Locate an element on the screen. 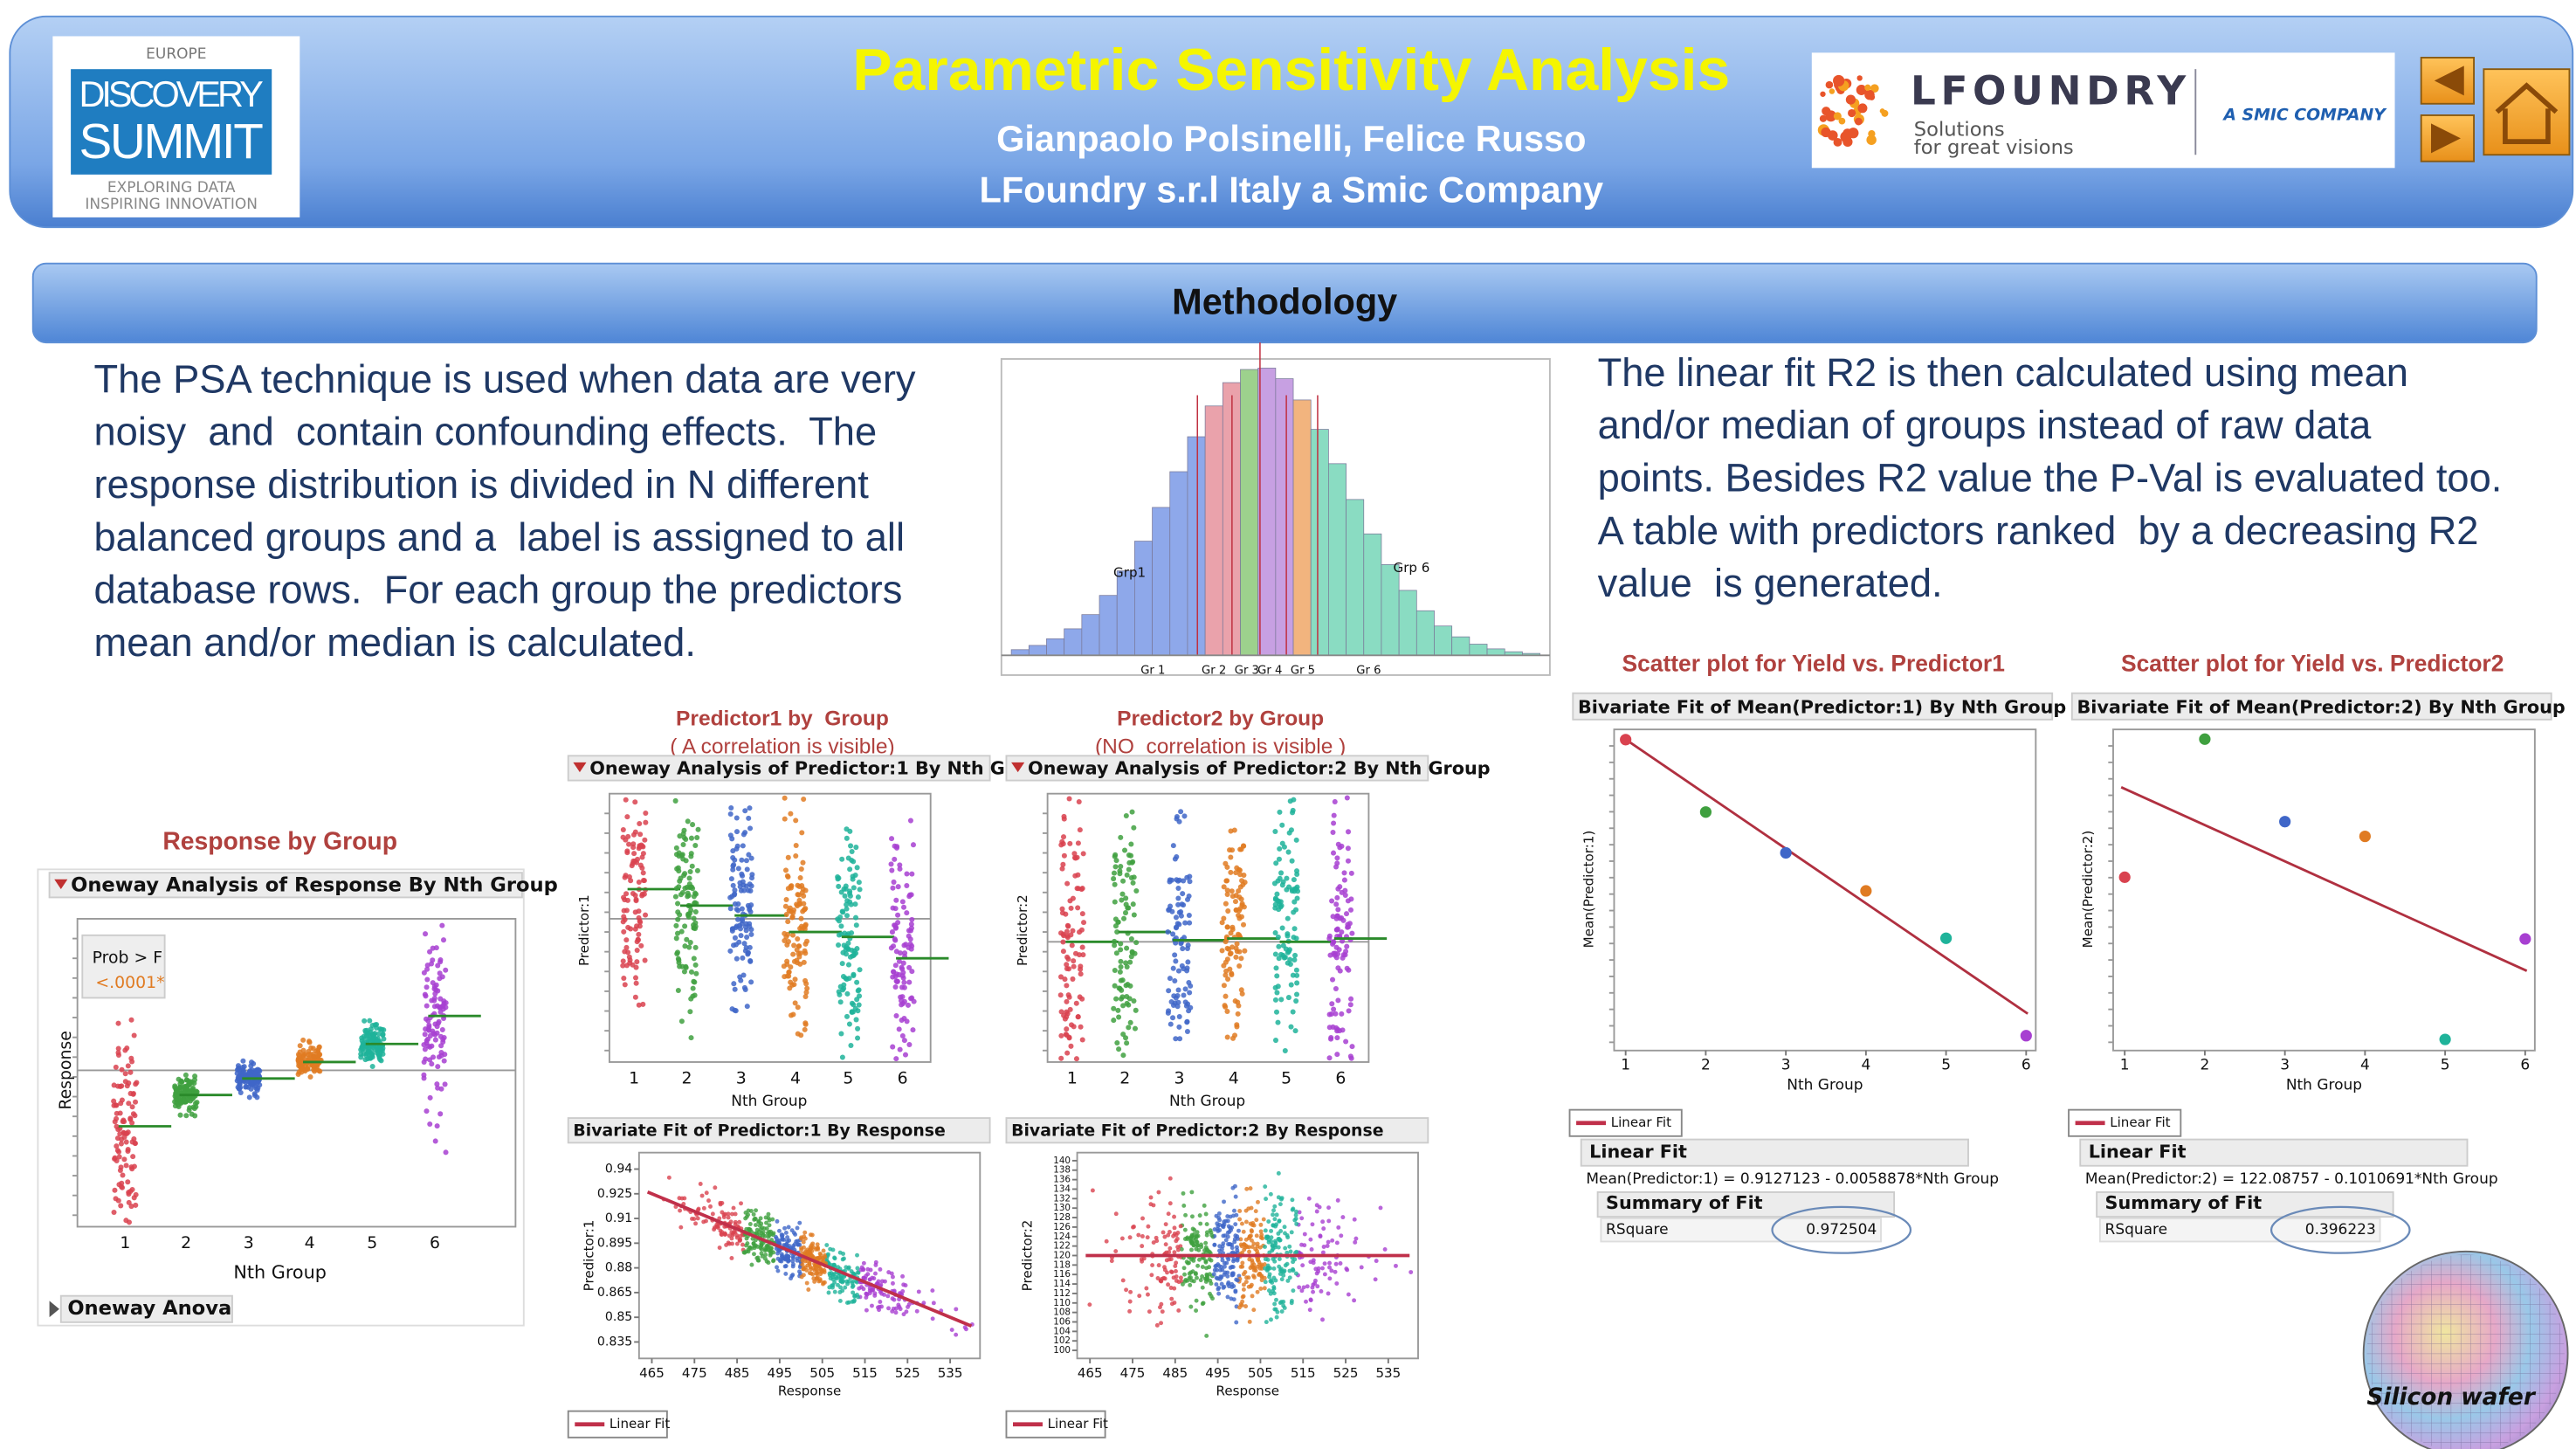  x-tick-label: 495 is located at coordinates (780, 1373).